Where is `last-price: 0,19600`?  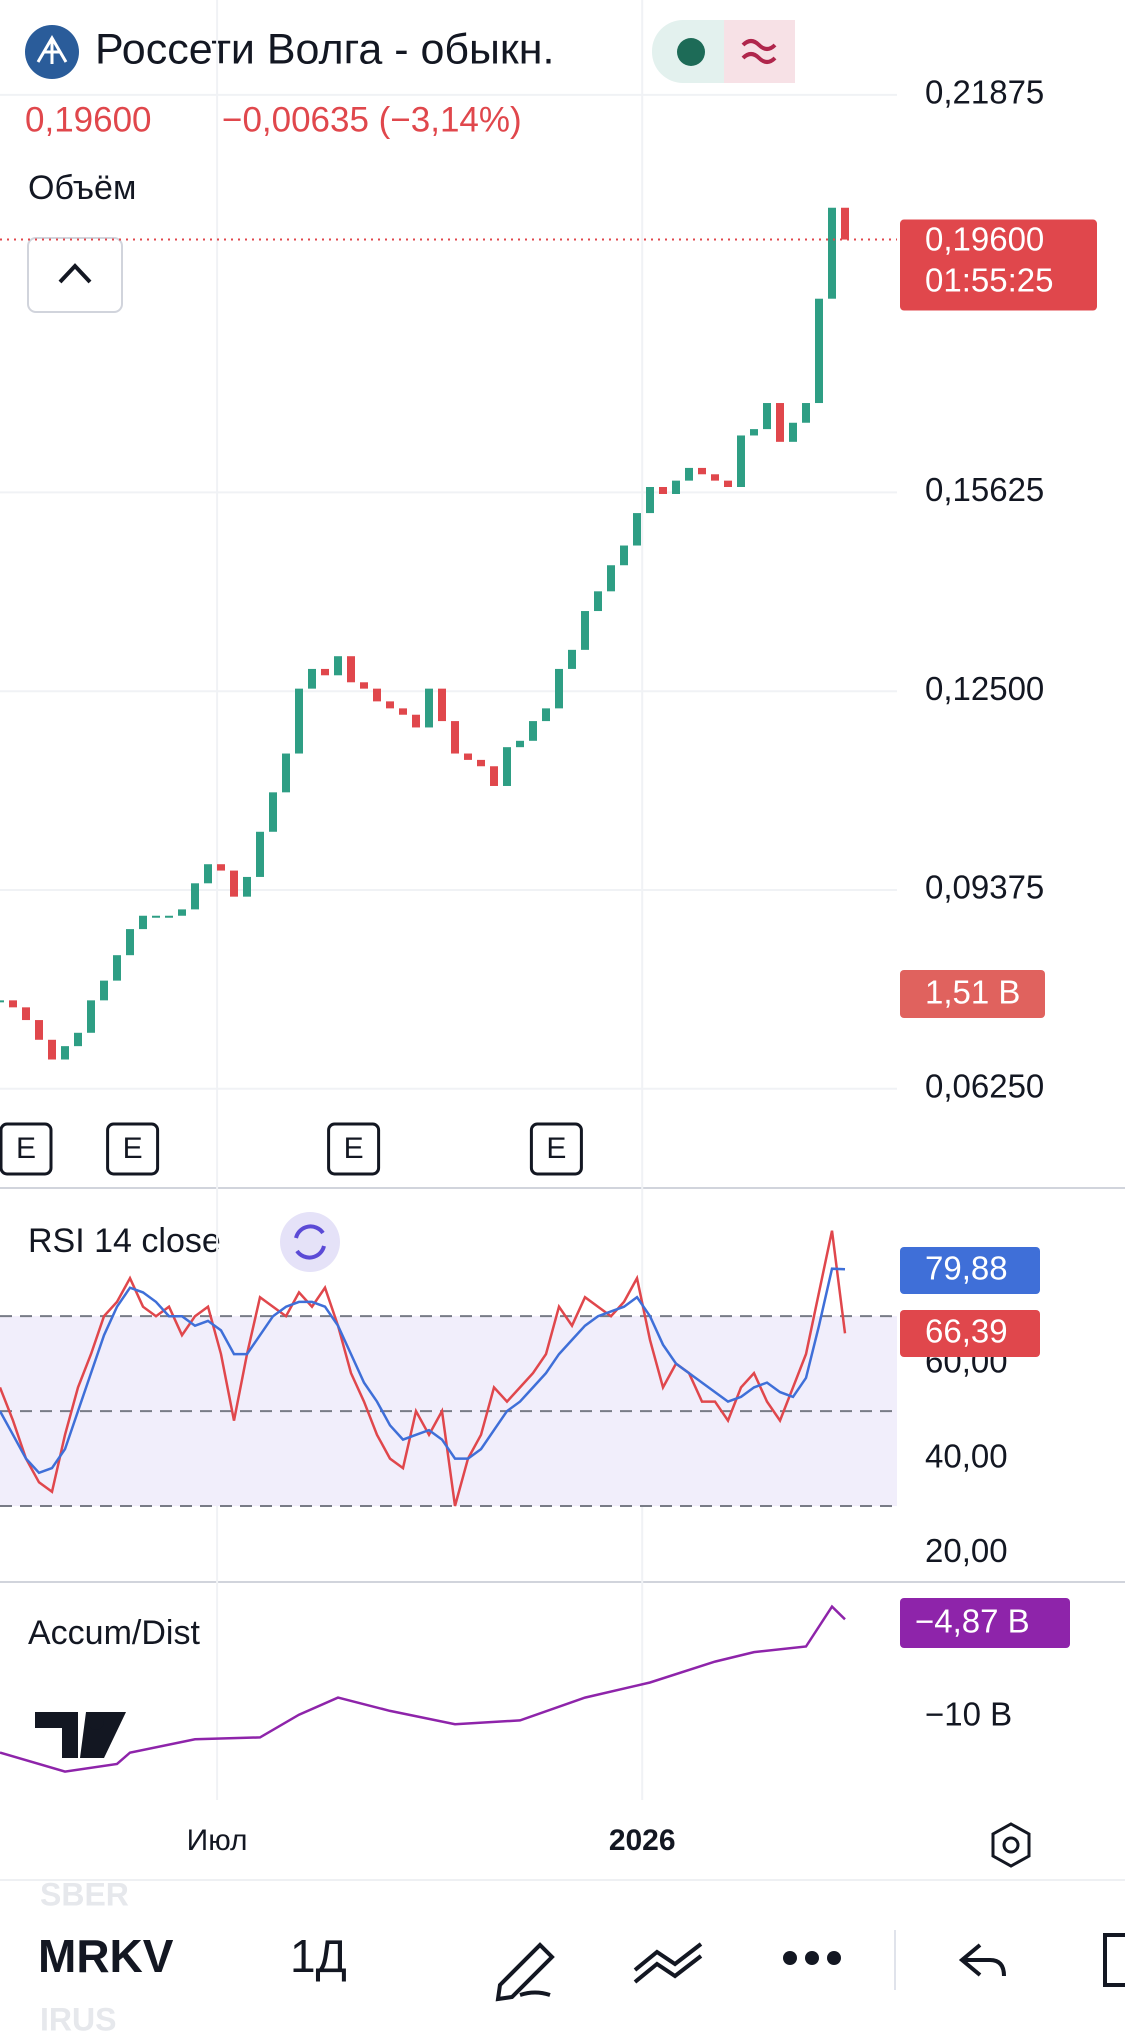
last-price: 0,19600 is located at coordinates (88, 119).